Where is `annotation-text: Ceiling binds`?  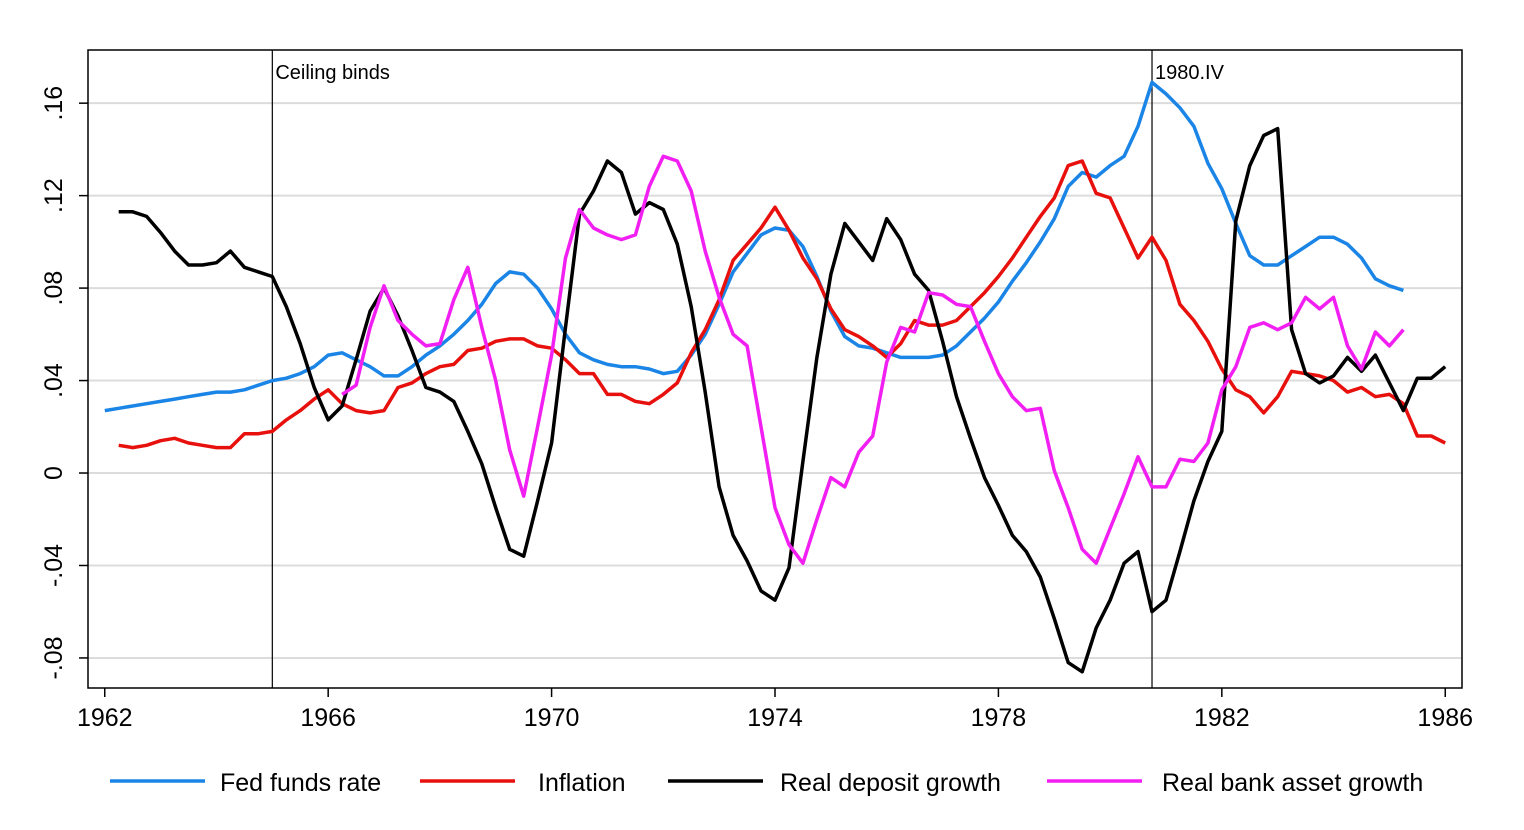 annotation-text: Ceiling binds is located at coordinates (332, 73).